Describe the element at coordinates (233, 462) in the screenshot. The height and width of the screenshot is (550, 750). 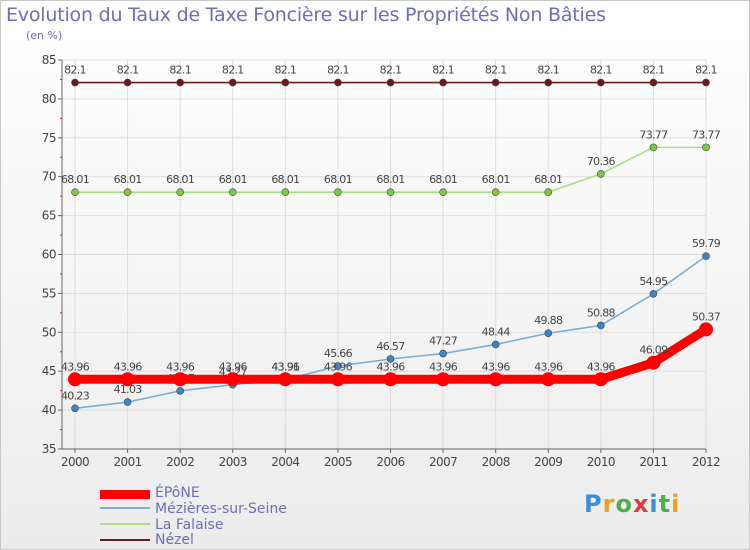
I see `x-tick-label: 2003` at that location.